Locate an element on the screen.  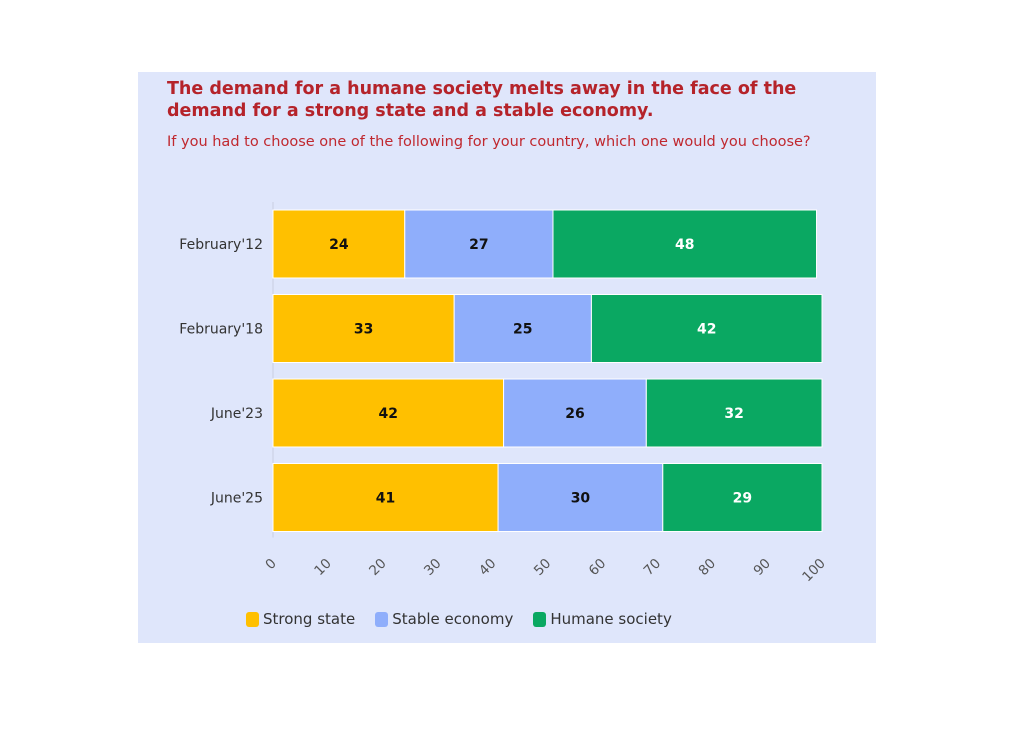
category-label: June'25 is located at coordinates (236, 499).